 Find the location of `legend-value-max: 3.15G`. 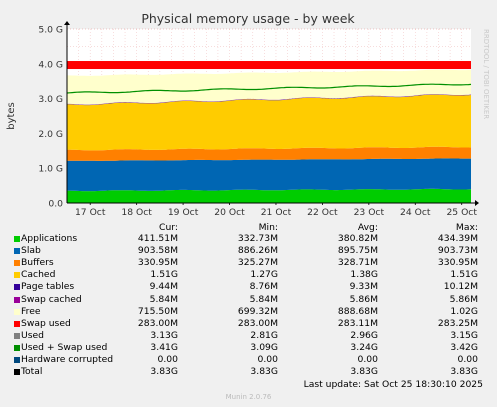

legend-value-max: 3.15G is located at coordinates (464, 335).